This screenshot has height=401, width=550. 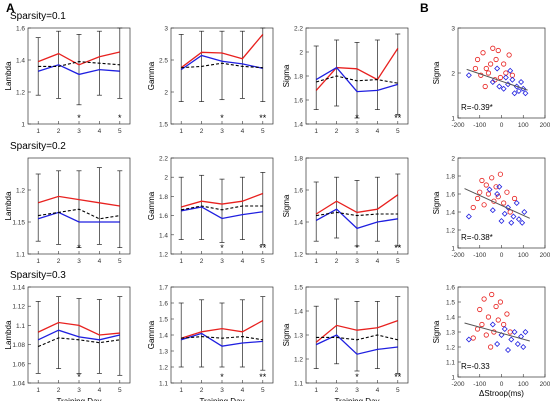 I want to click on x-tick-label: 200, so click(x=545, y=125).